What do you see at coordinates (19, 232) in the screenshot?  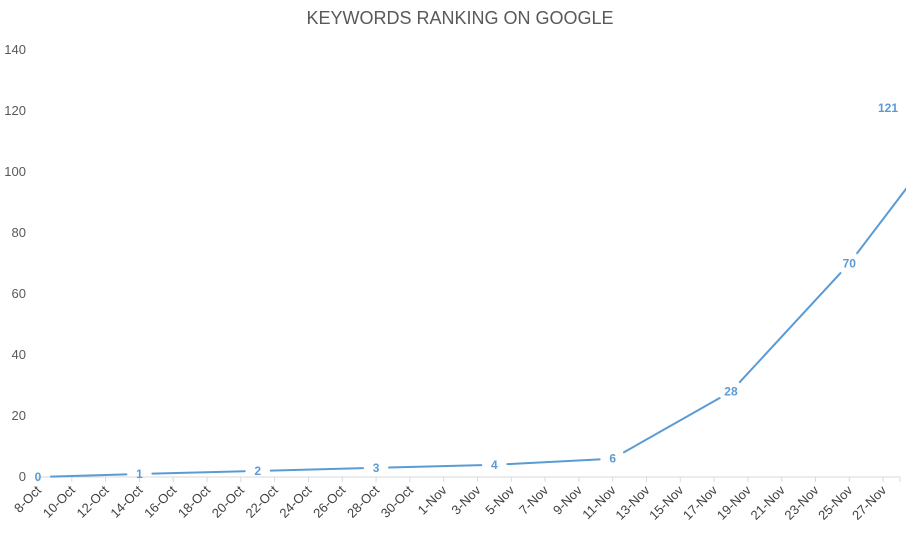 I see `y-tick-label: 80` at bounding box center [19, 232].